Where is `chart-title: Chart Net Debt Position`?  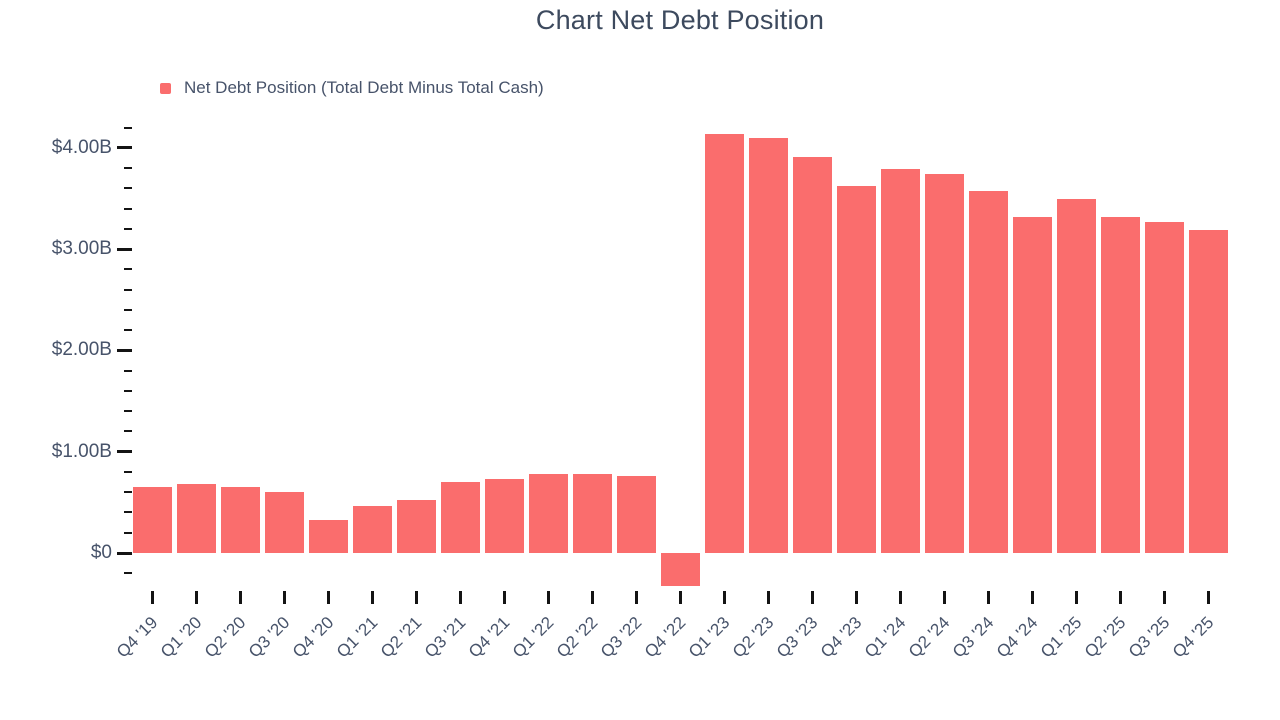
chart-title: Chart Net Debt Position is located at coordinates (680, 20).